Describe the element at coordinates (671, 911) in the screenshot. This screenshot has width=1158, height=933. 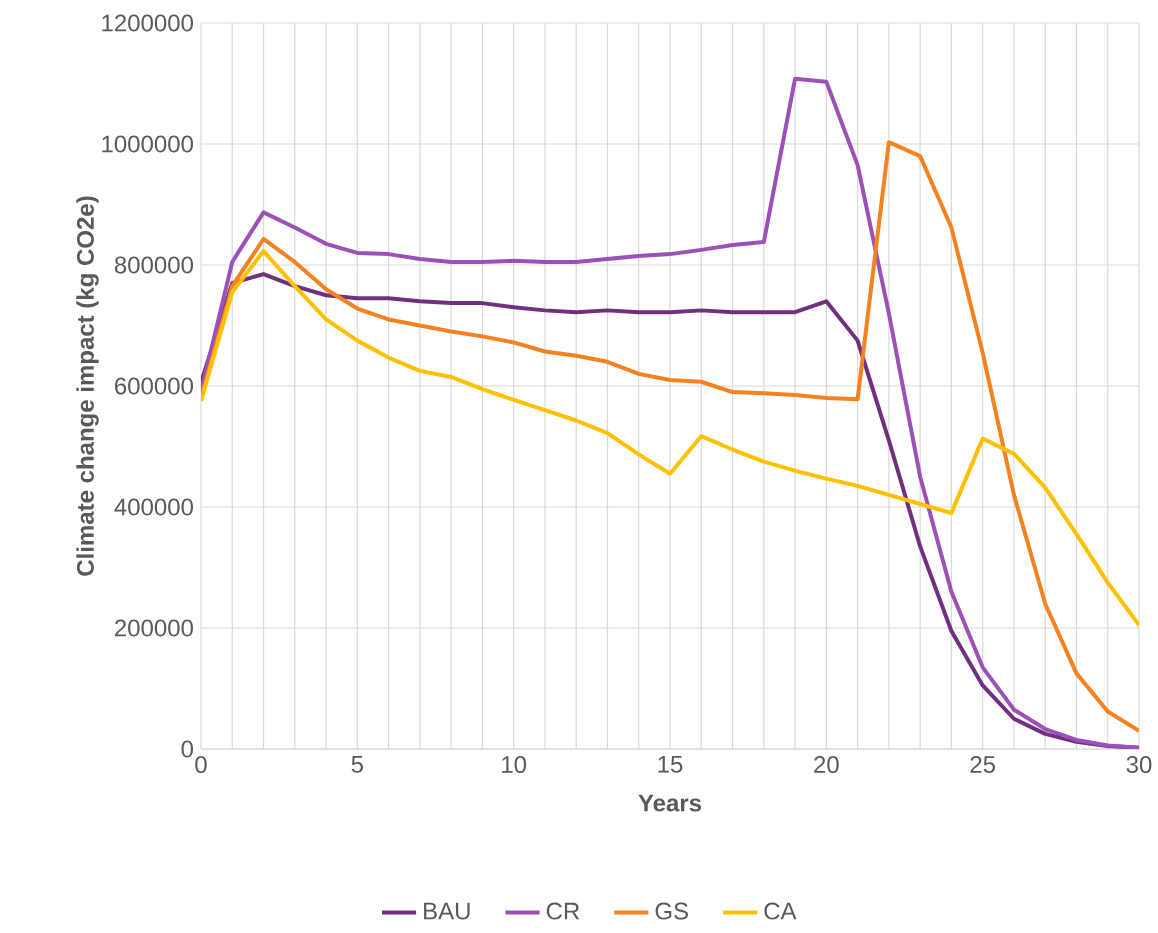
I see `legend-label: GS` at that location.